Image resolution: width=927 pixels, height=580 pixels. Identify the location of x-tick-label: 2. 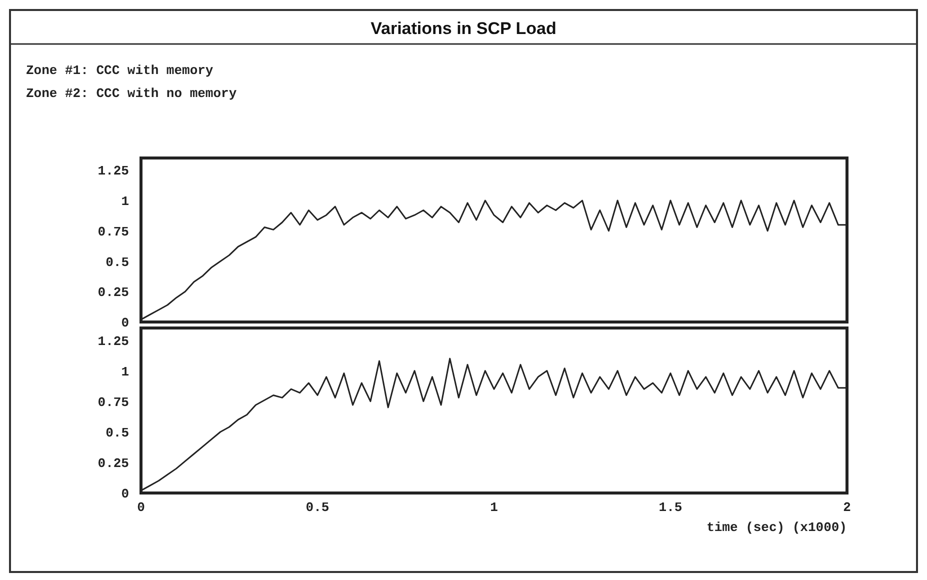
(847, 507).